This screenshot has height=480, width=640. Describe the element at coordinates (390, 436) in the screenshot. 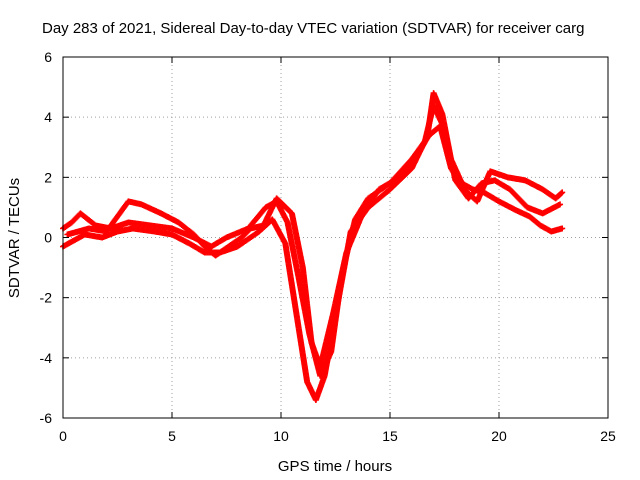

I see `x-tick-label: 15` at that location.